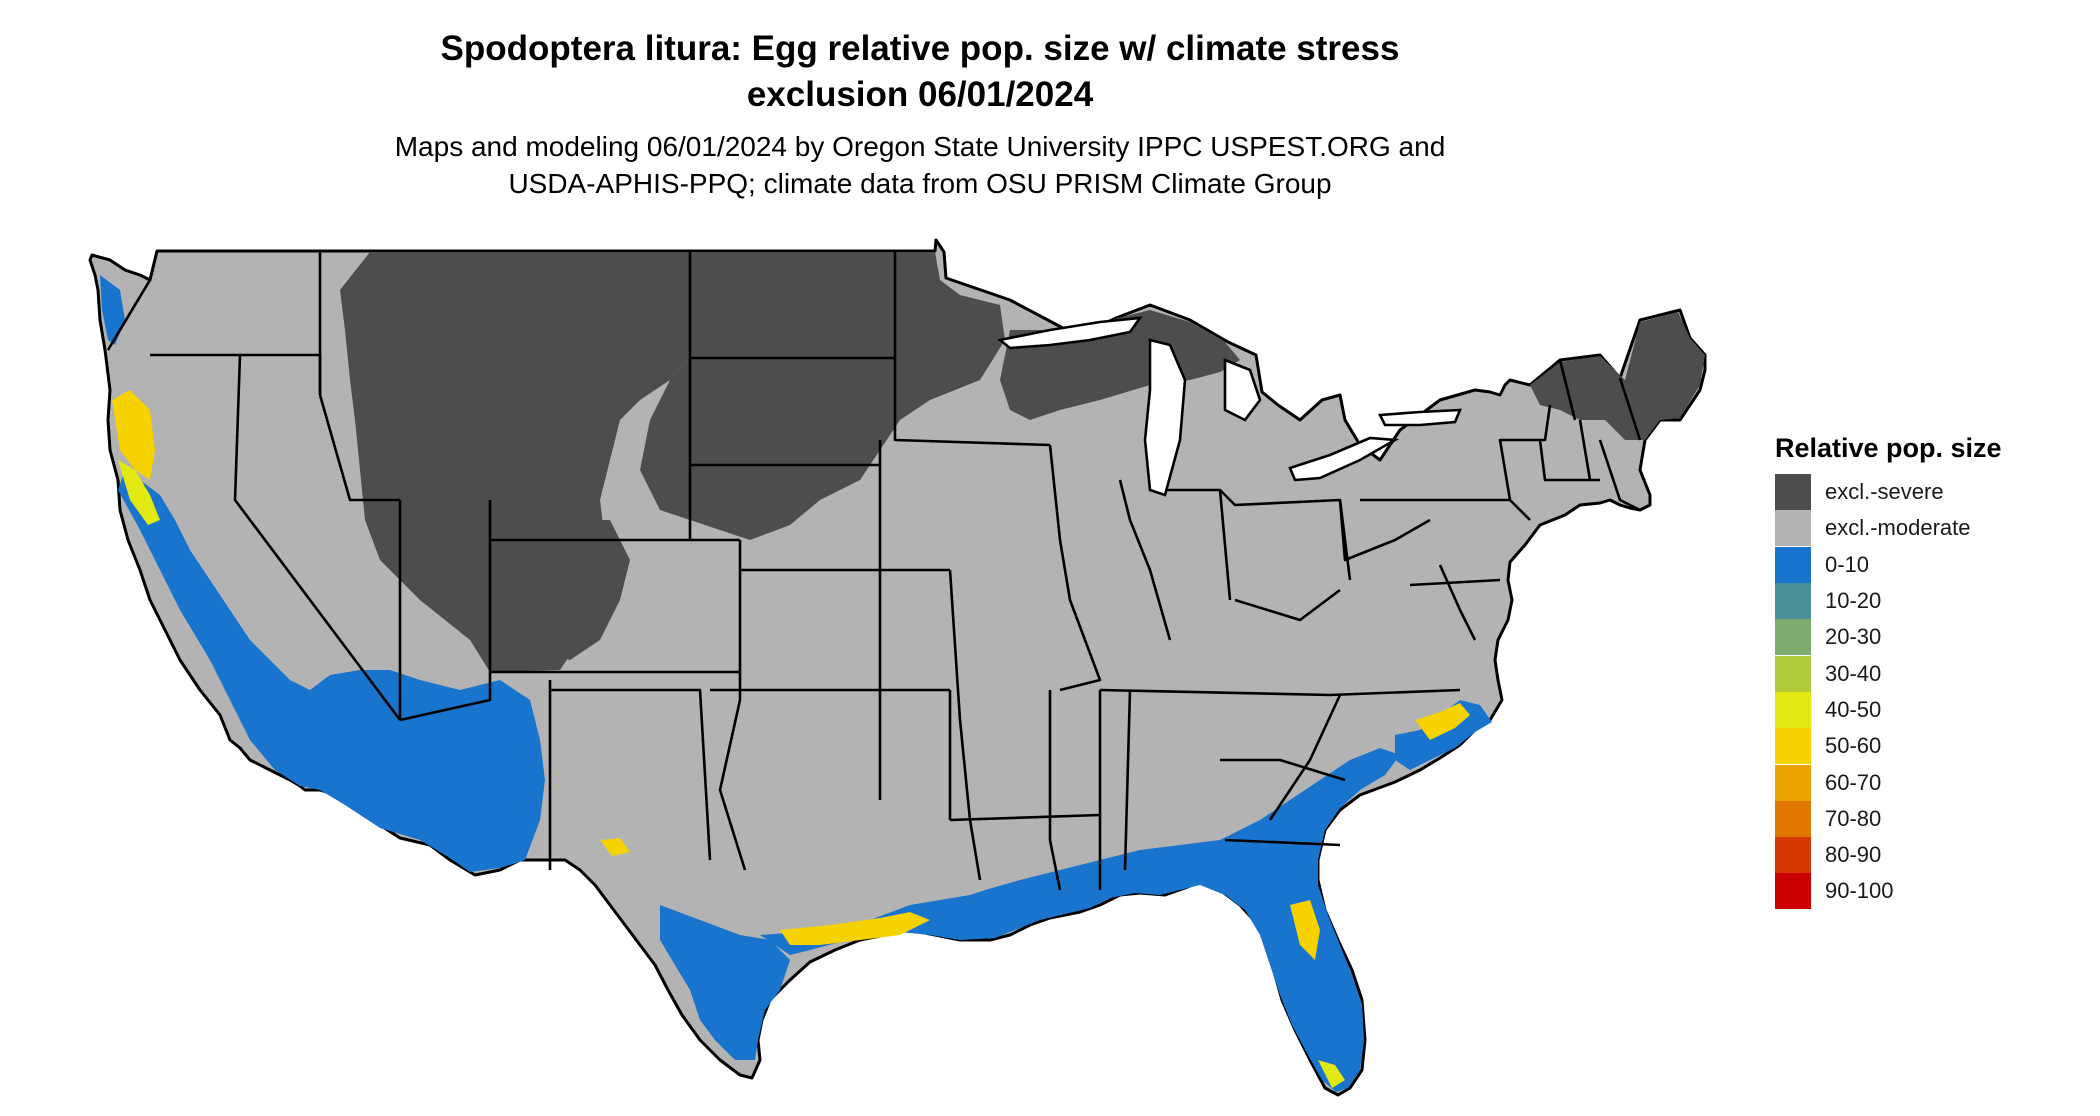  What do you see at coordinates (1925, 673) in the screenshot?
I see `legend-item: 30-40` at bounding box center [1925, 673].